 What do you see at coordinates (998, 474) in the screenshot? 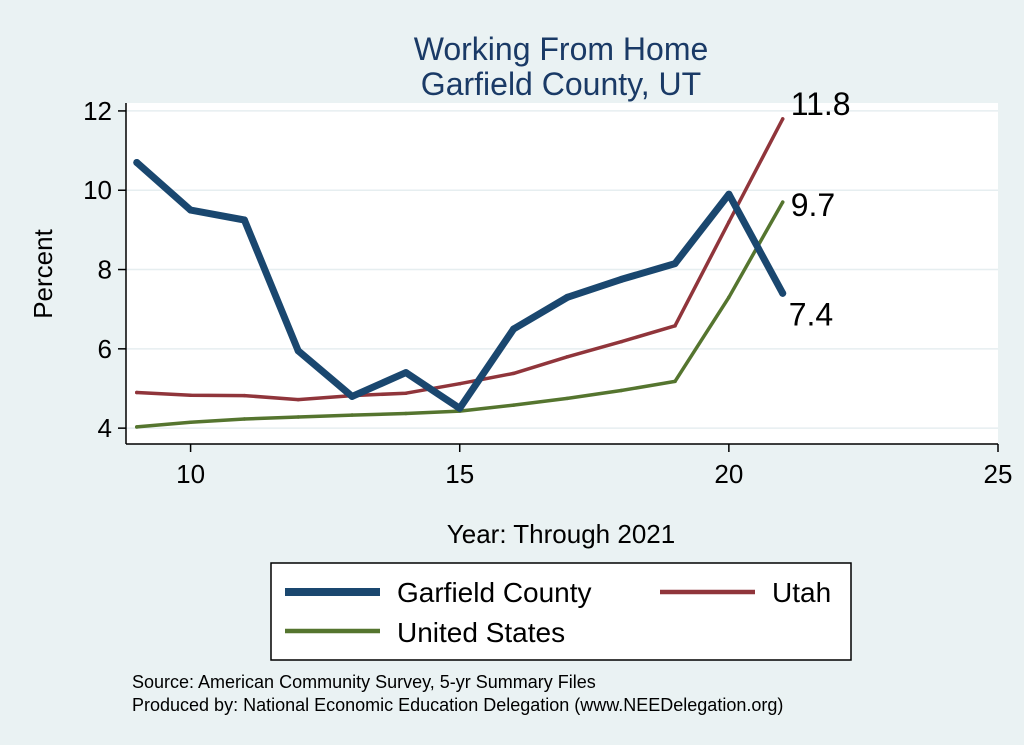
I see `x-tick-label-25: 25` at bounding box center [998, 474].